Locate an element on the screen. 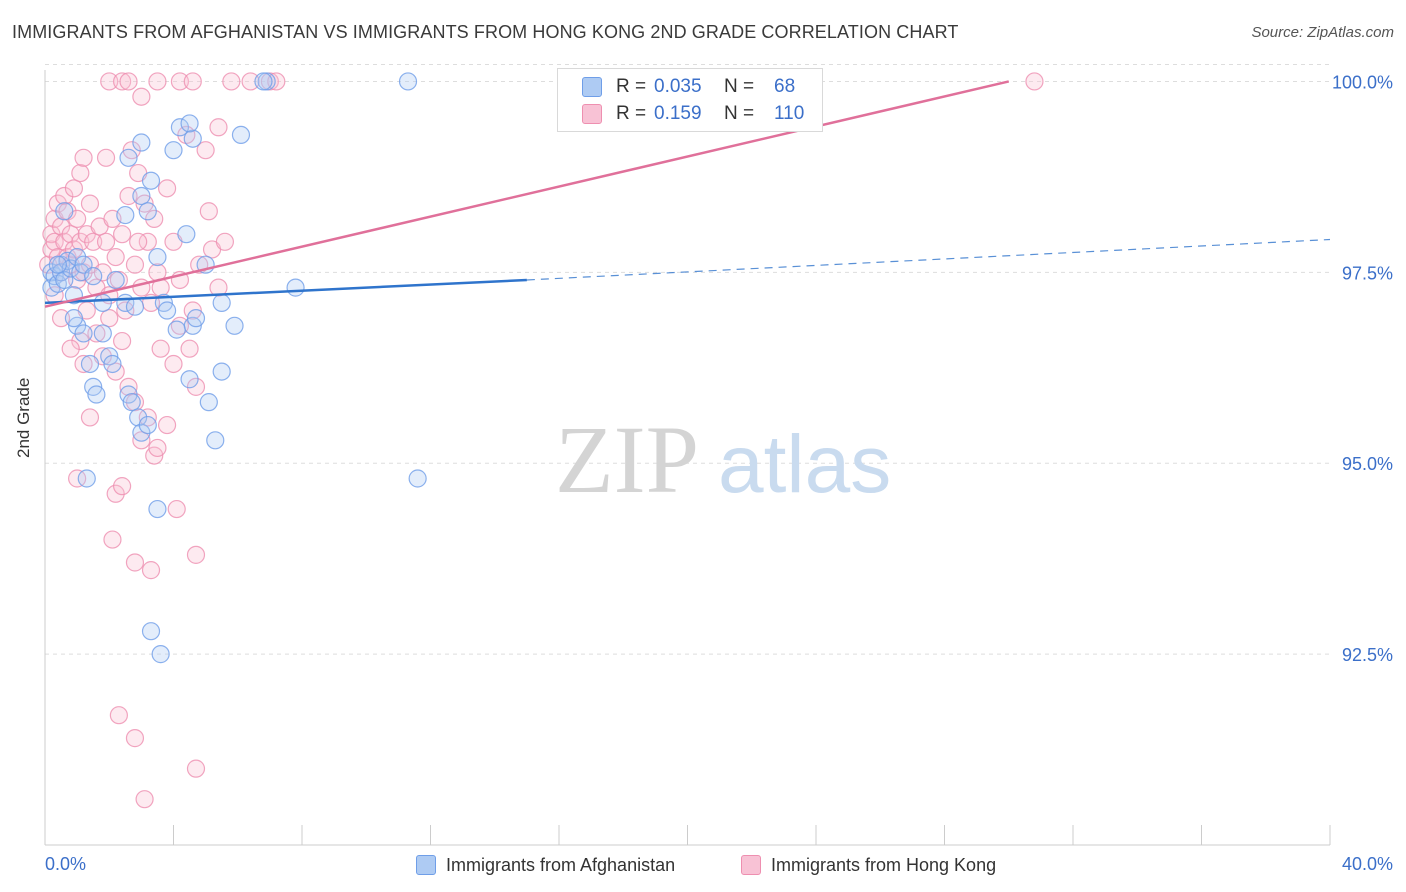 This screenshot has width=1406, height=892. legend-swatch-pink is located at coordinates (751, 865).